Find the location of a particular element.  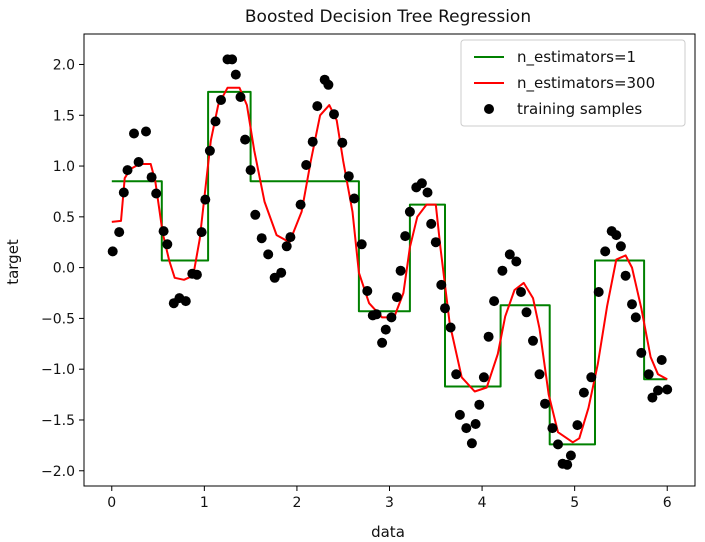

legend-swatch-training-samples is located at coordinates (489, 109).